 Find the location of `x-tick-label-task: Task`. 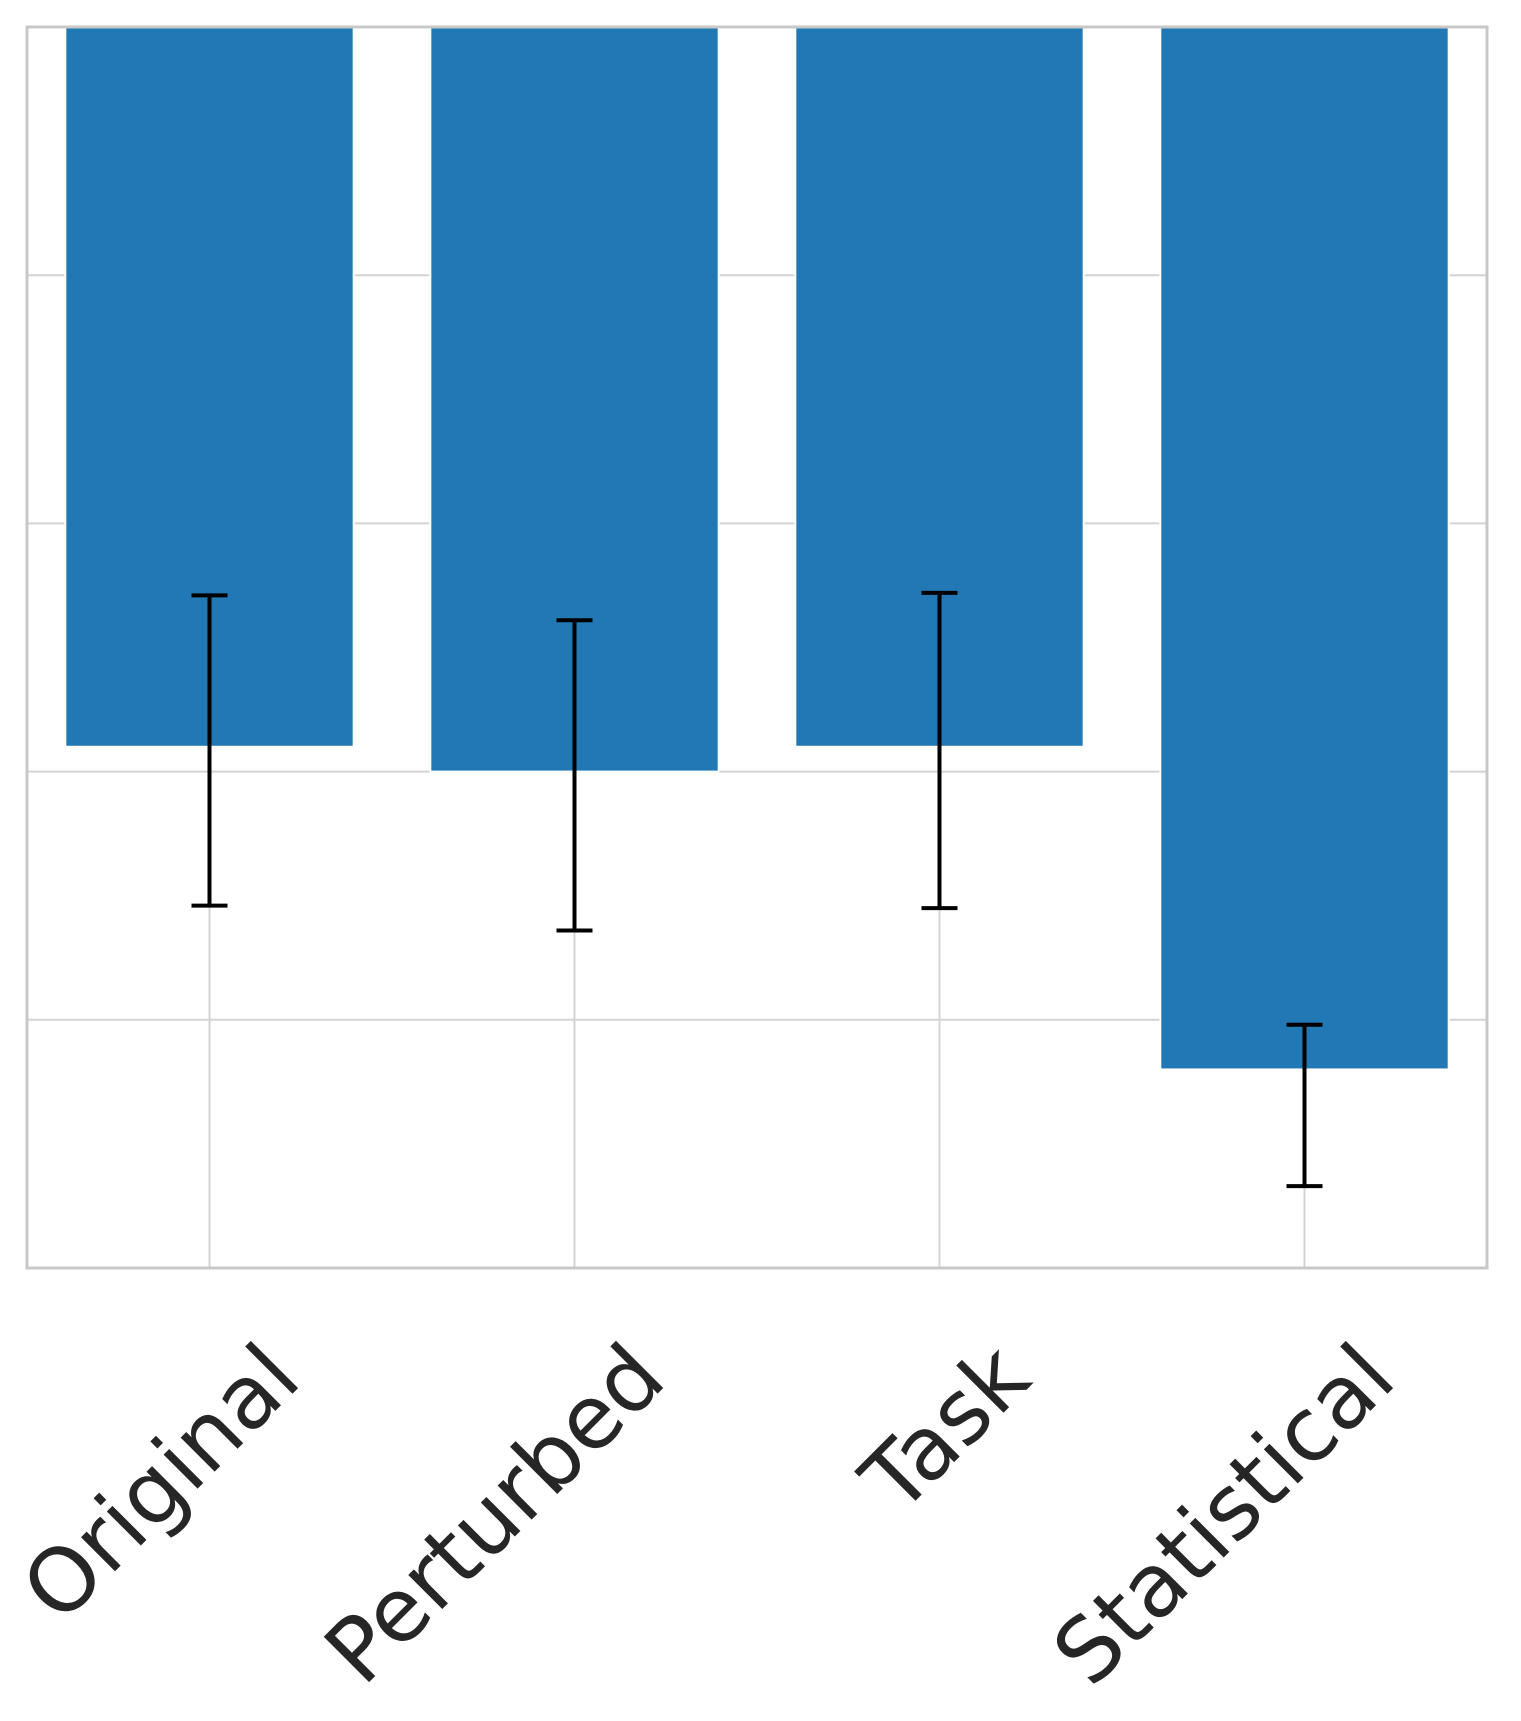

x-tick-label-task: Task is located at coordinates (945, 1428).